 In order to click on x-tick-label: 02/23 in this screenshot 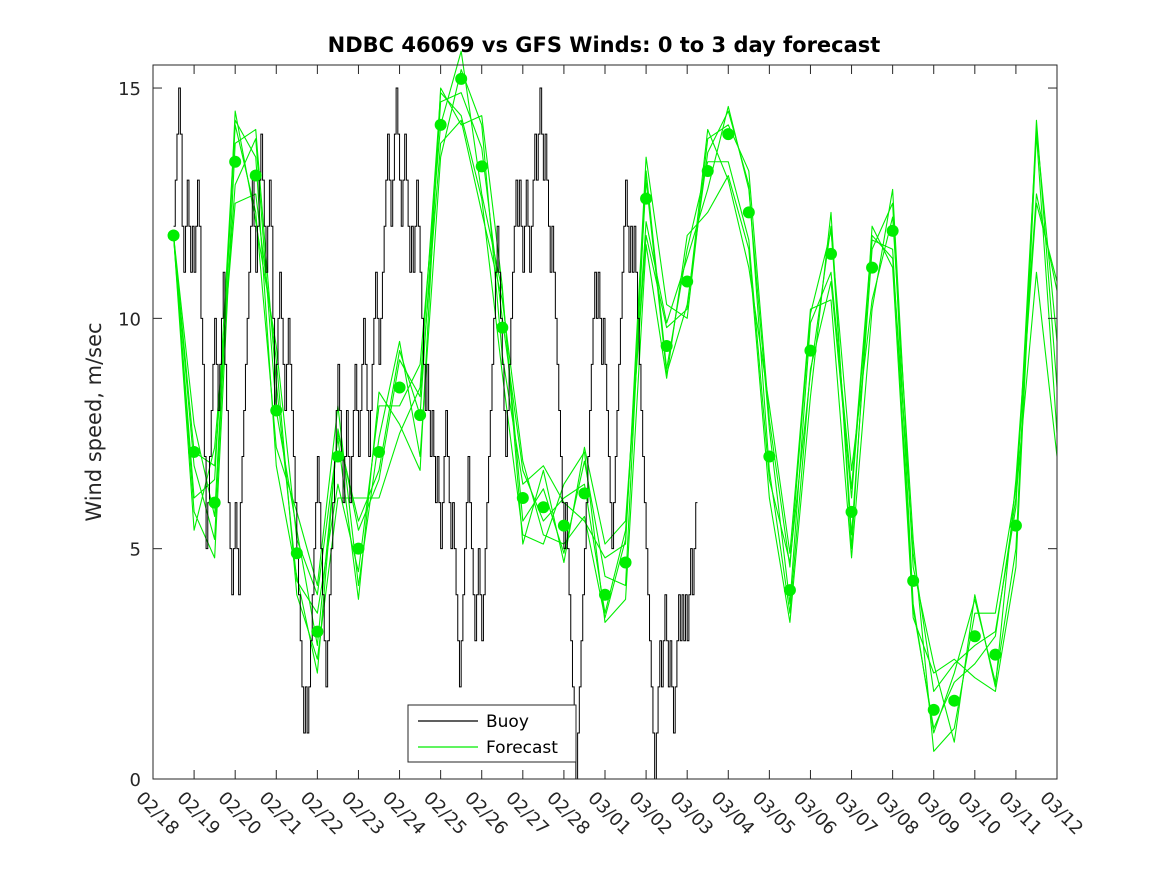, I will do `click(363, 814)`.